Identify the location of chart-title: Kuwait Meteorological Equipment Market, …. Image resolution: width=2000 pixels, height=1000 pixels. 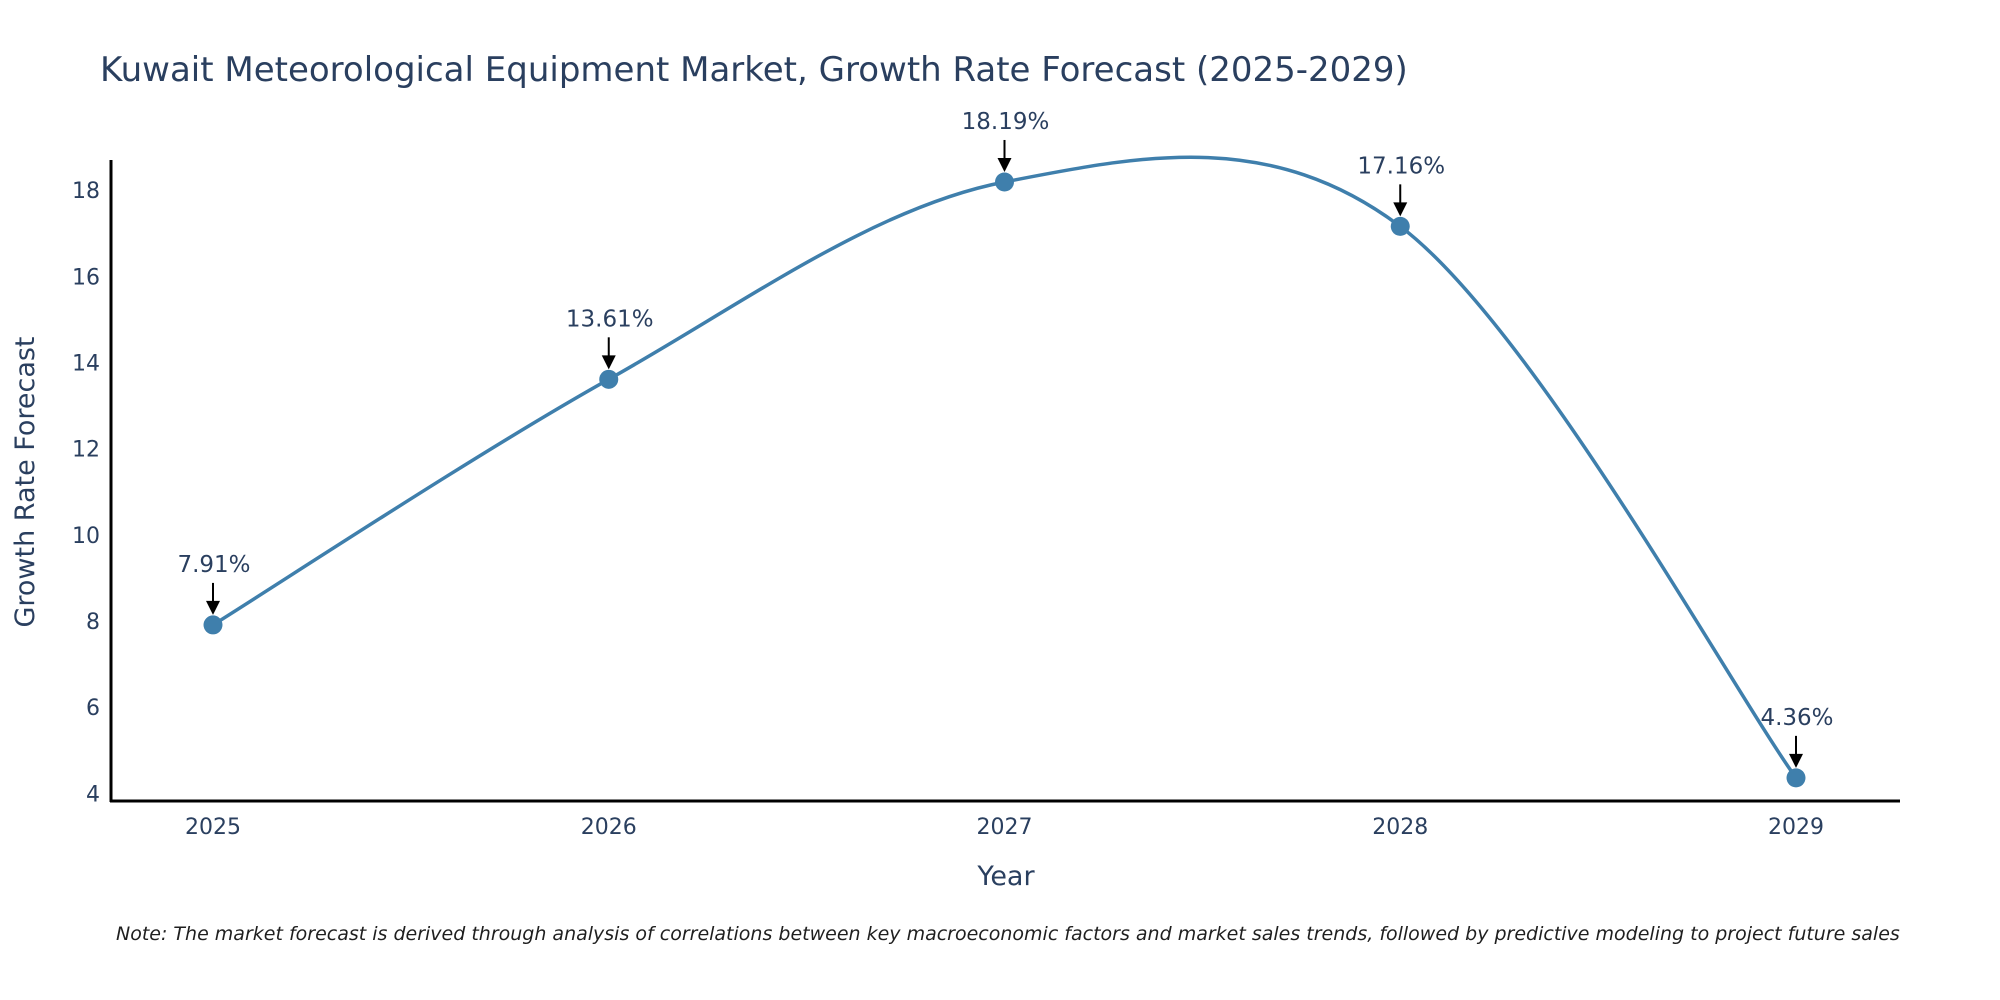
(754, 70).